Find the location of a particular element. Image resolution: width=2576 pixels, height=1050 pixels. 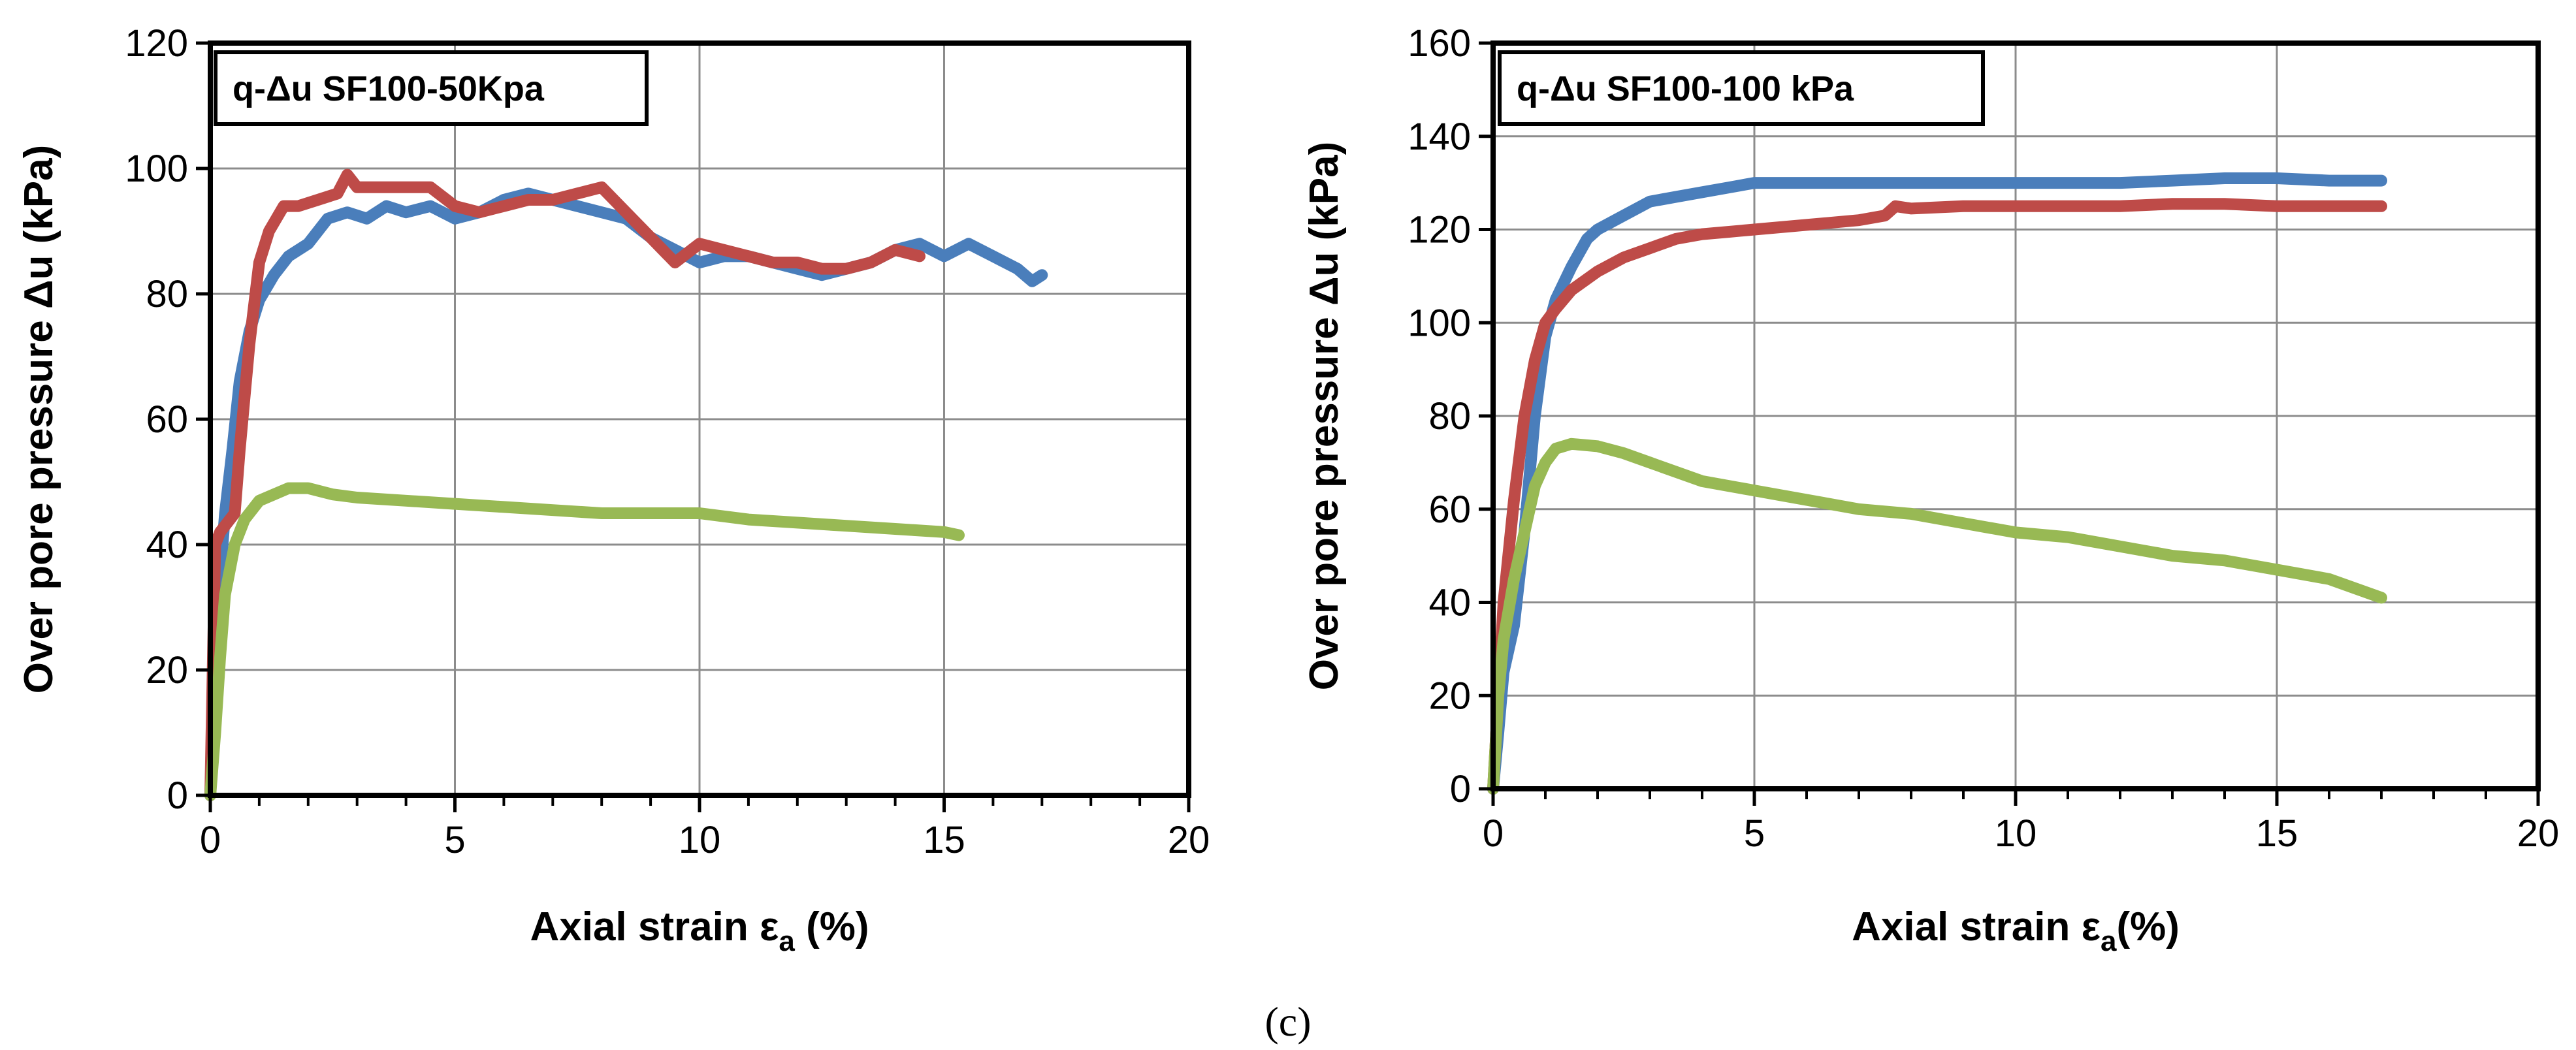

y-tick-label: 160 is located at coordinates (1439, 43).